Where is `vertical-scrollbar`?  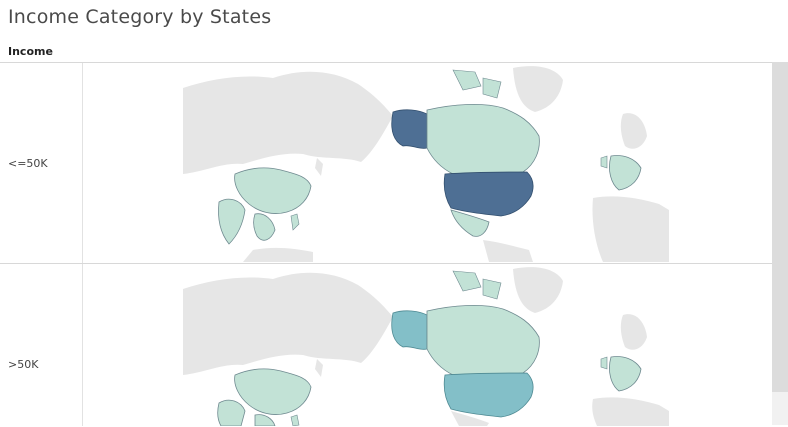 vertical-scrollbar is located at coordinates (780, 243).